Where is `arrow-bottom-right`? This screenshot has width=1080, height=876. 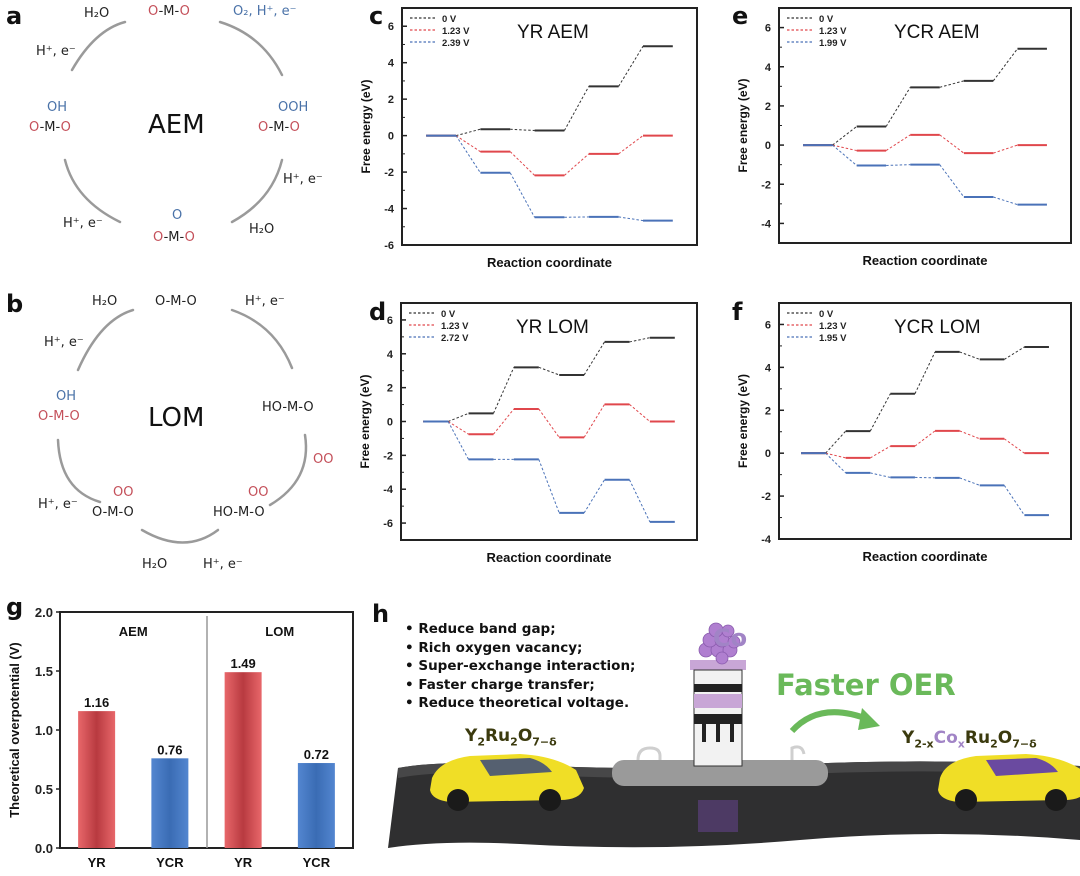
arrow-bottom-right is located at coordinates (257, 191).